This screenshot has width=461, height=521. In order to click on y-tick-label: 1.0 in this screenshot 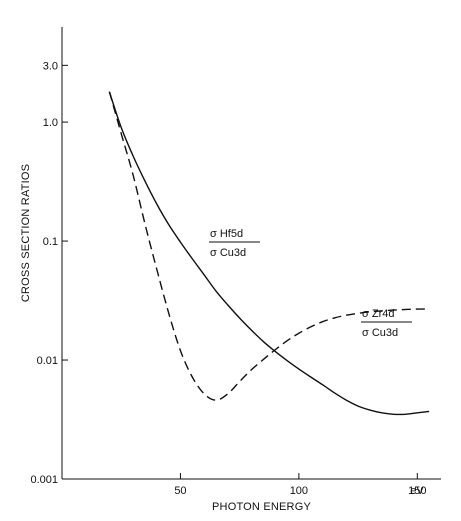, I will do `click(50, 123)`.